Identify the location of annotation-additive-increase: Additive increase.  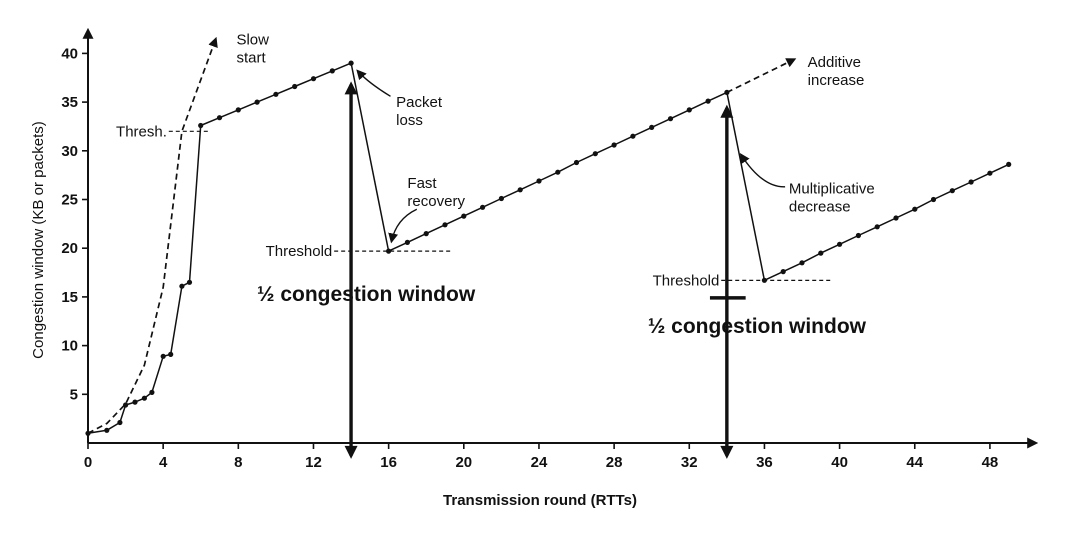
(836, 71).